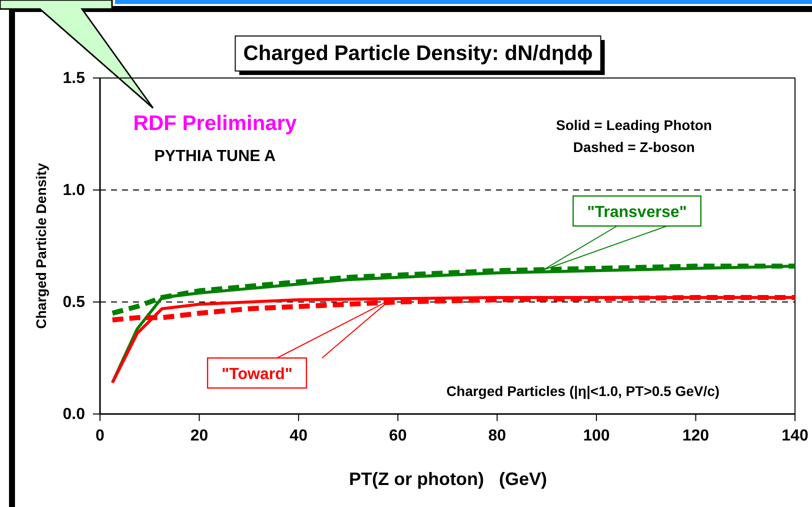  Describe the element at coordinates (497, 435) in the screenshot. I see `x-tick-label: 80` at that location.